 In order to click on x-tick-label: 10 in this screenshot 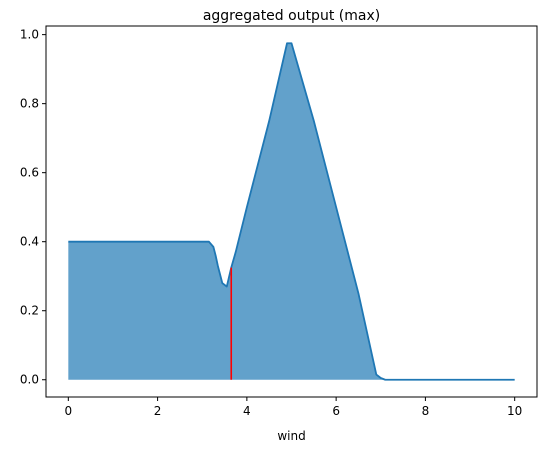, I will do `click(514, 411)`.